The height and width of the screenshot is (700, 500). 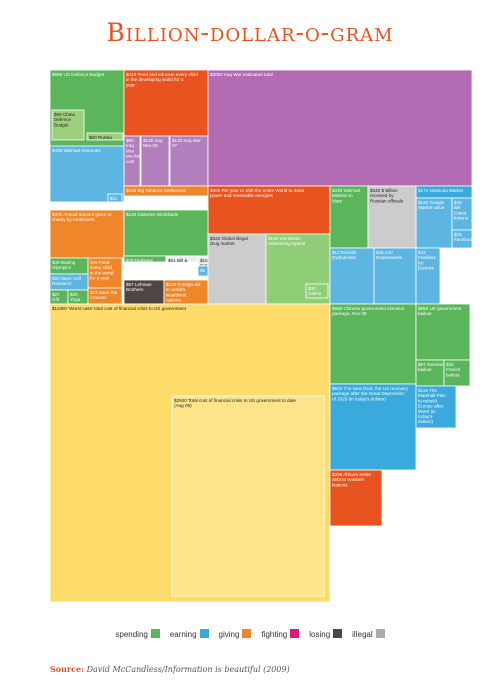 I want to click on treemap-cell-label: $60 Iraq War pre-iterated cost, so click(x=138, y=151).